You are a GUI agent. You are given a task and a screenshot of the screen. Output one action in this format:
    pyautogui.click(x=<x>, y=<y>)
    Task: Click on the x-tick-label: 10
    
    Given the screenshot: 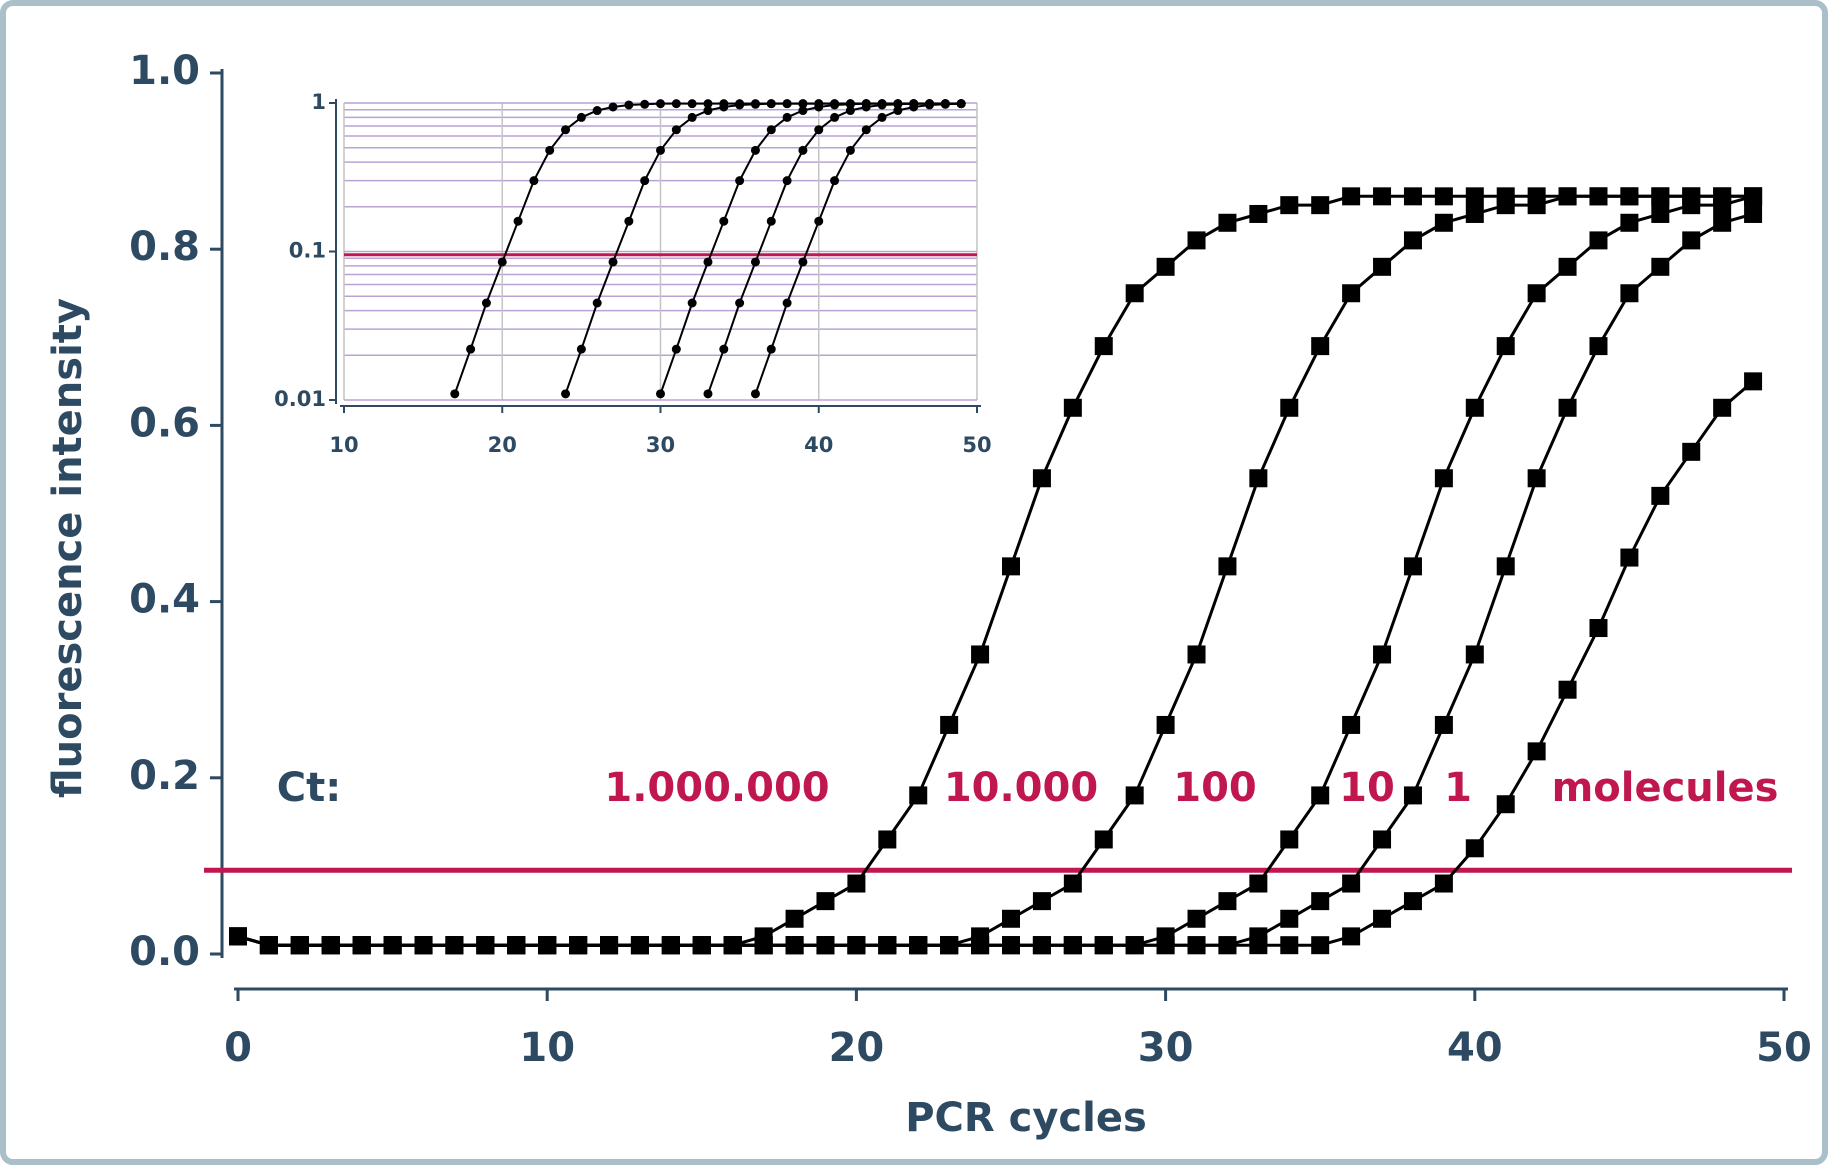 What is the action you would take?
    pyautogui.click(x=547, y=1048)
    